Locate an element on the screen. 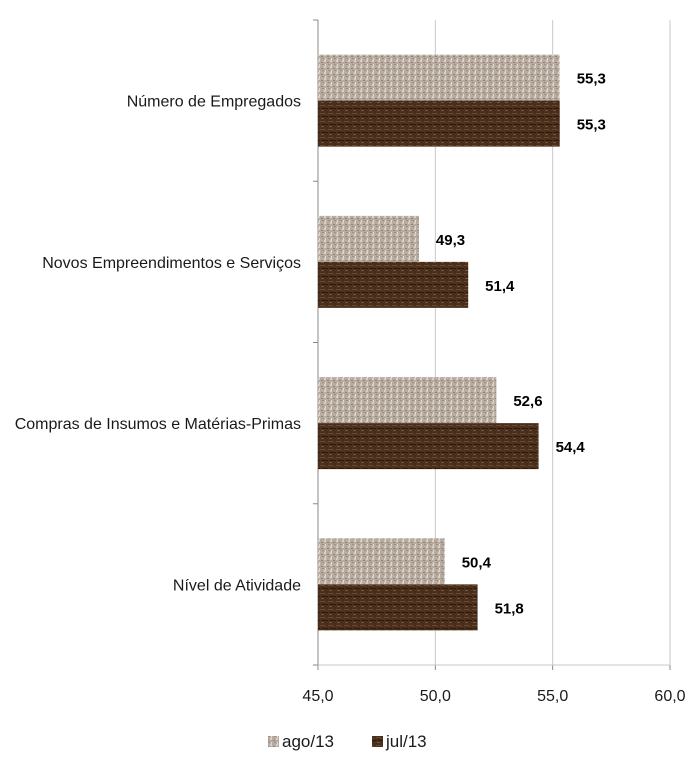 The width and height of the screenshot is (690, 778). data-label-ago-13-3: 50,4 is located at coordinates (477, 562).